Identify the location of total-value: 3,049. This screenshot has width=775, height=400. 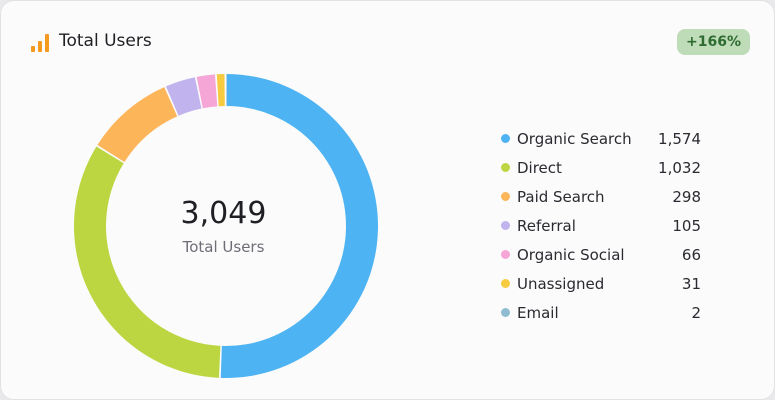
(223, 213).